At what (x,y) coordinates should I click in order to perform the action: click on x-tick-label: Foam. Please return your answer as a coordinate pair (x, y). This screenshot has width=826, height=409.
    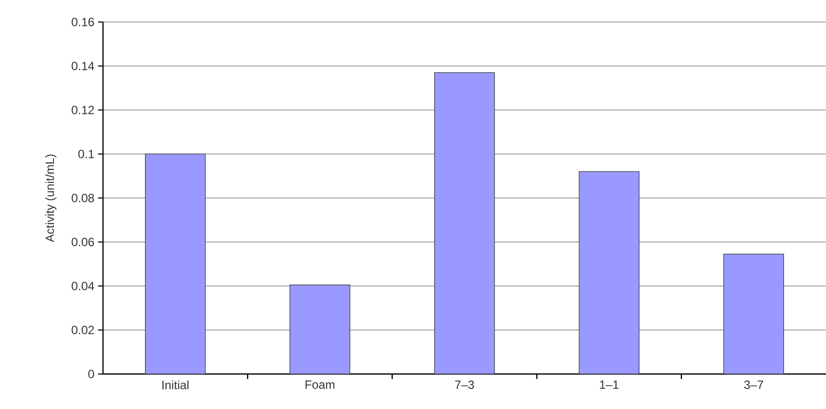
    Looking at the image, I should click on (320, 384).